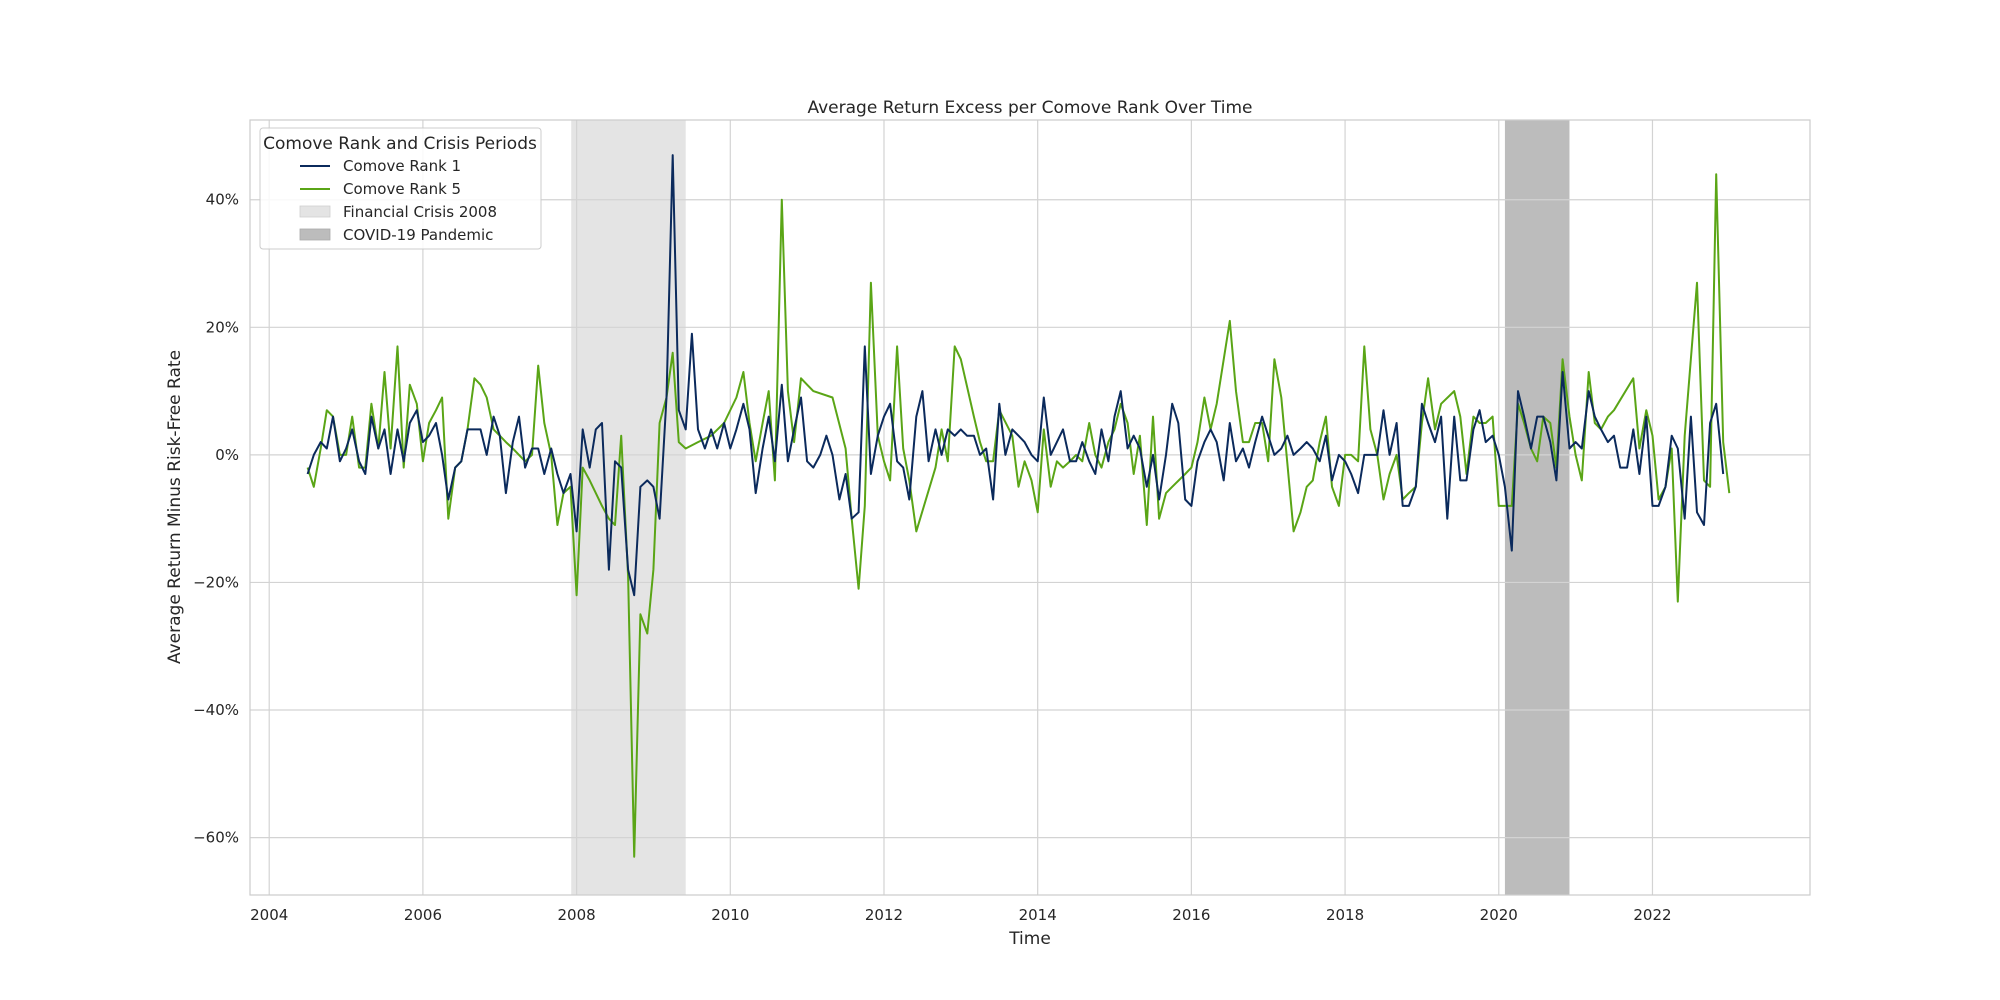  I want to click on x-tick-label: 2010, so click(730, 915).